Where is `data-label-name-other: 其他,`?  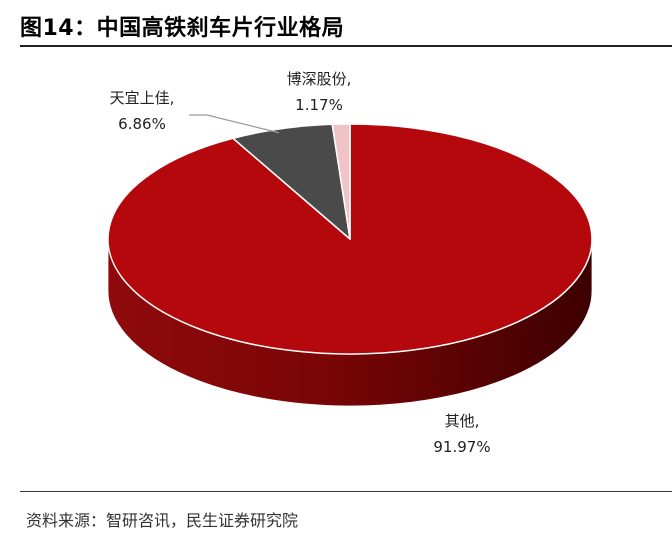
data-label-name-other: 其他, is located at coordinates (462, 421).